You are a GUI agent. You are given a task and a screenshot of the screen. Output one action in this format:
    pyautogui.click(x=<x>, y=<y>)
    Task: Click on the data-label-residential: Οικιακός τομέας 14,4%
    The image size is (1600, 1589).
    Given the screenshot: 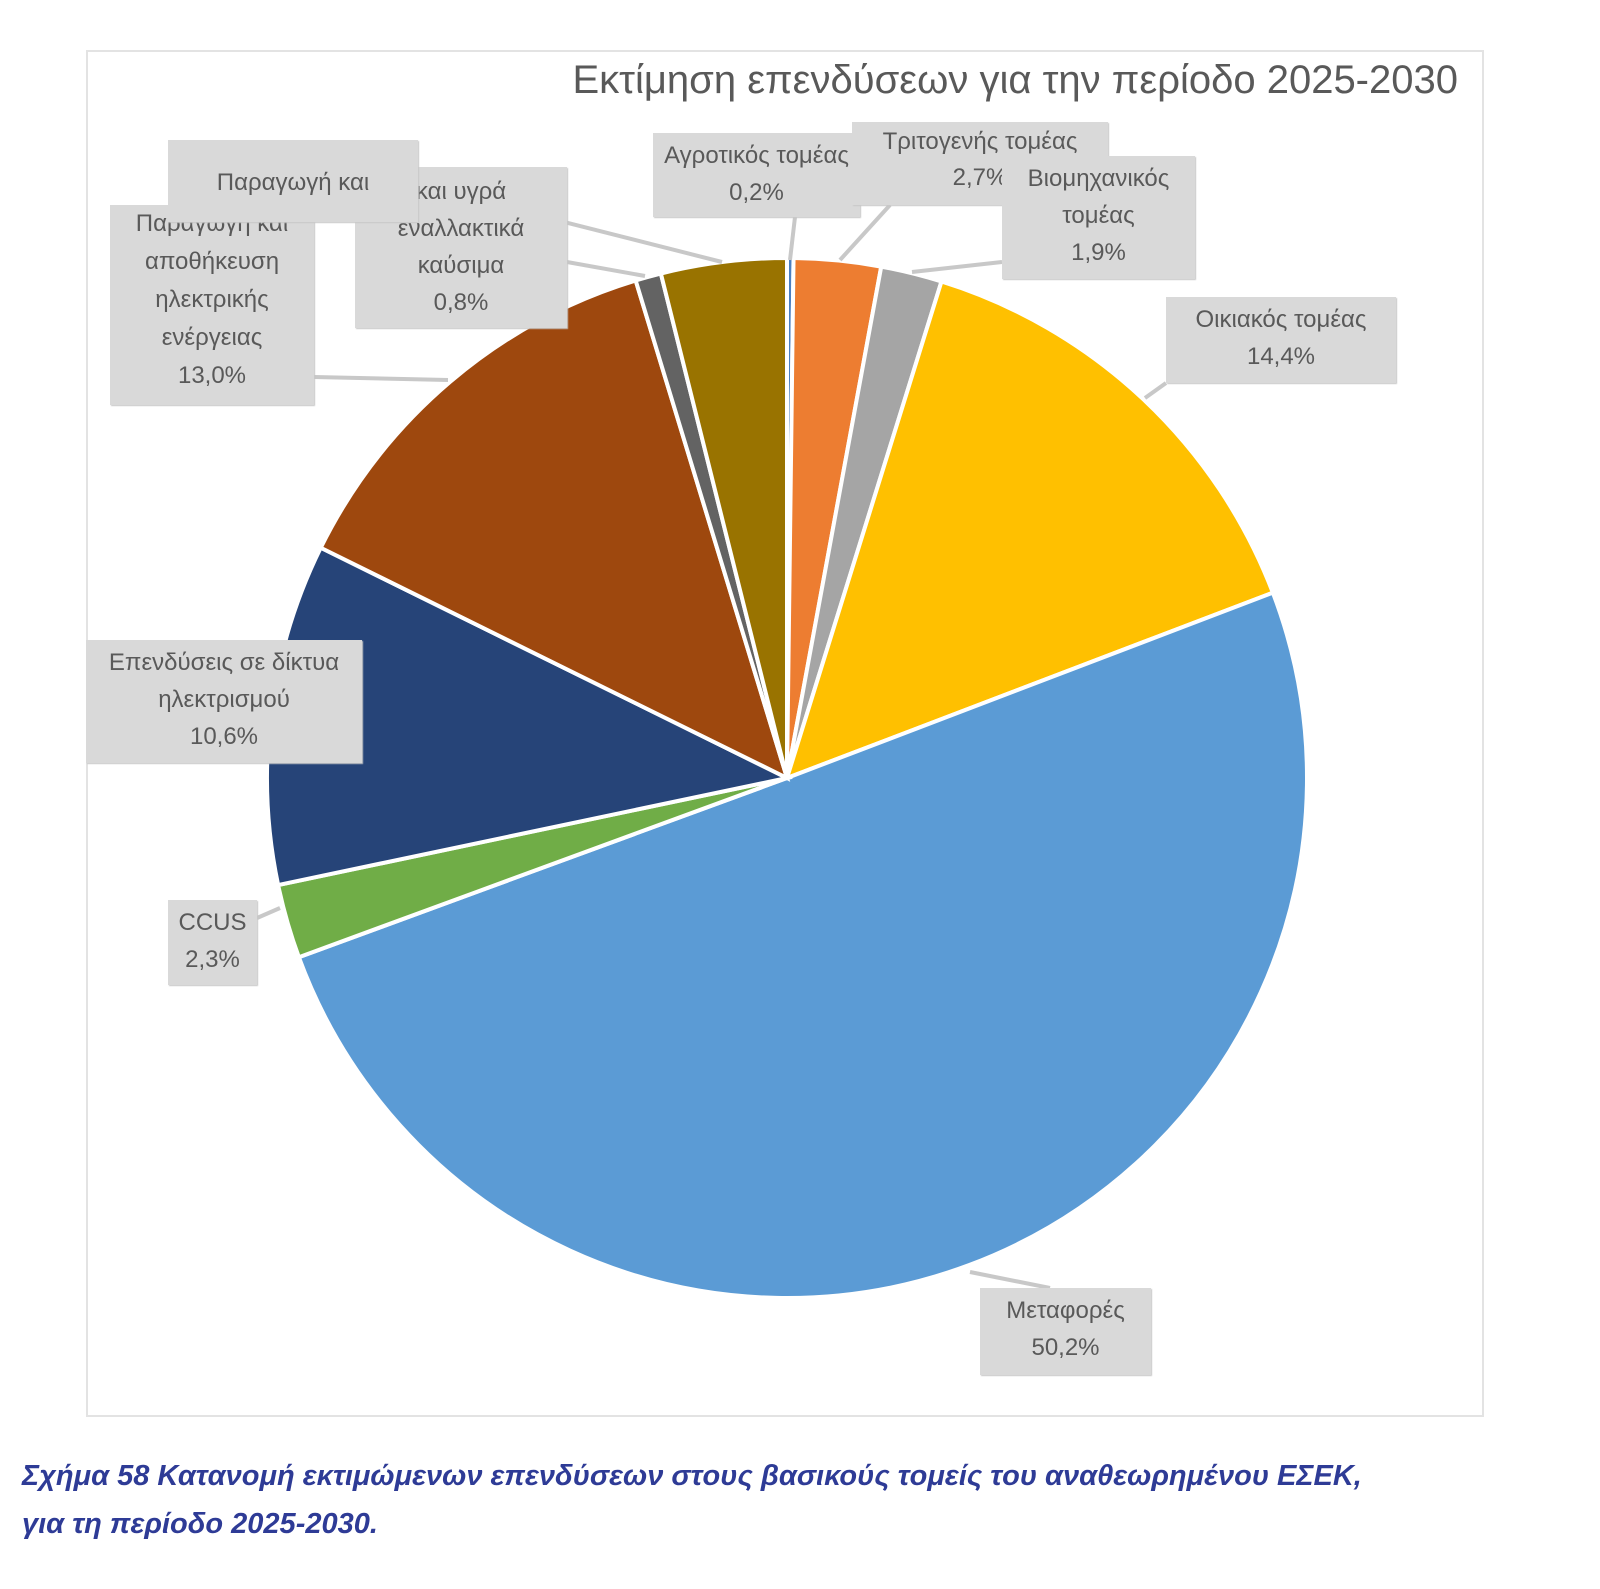 What is the action you would take?
    pyautogui.click(x=1281, y=340)
    